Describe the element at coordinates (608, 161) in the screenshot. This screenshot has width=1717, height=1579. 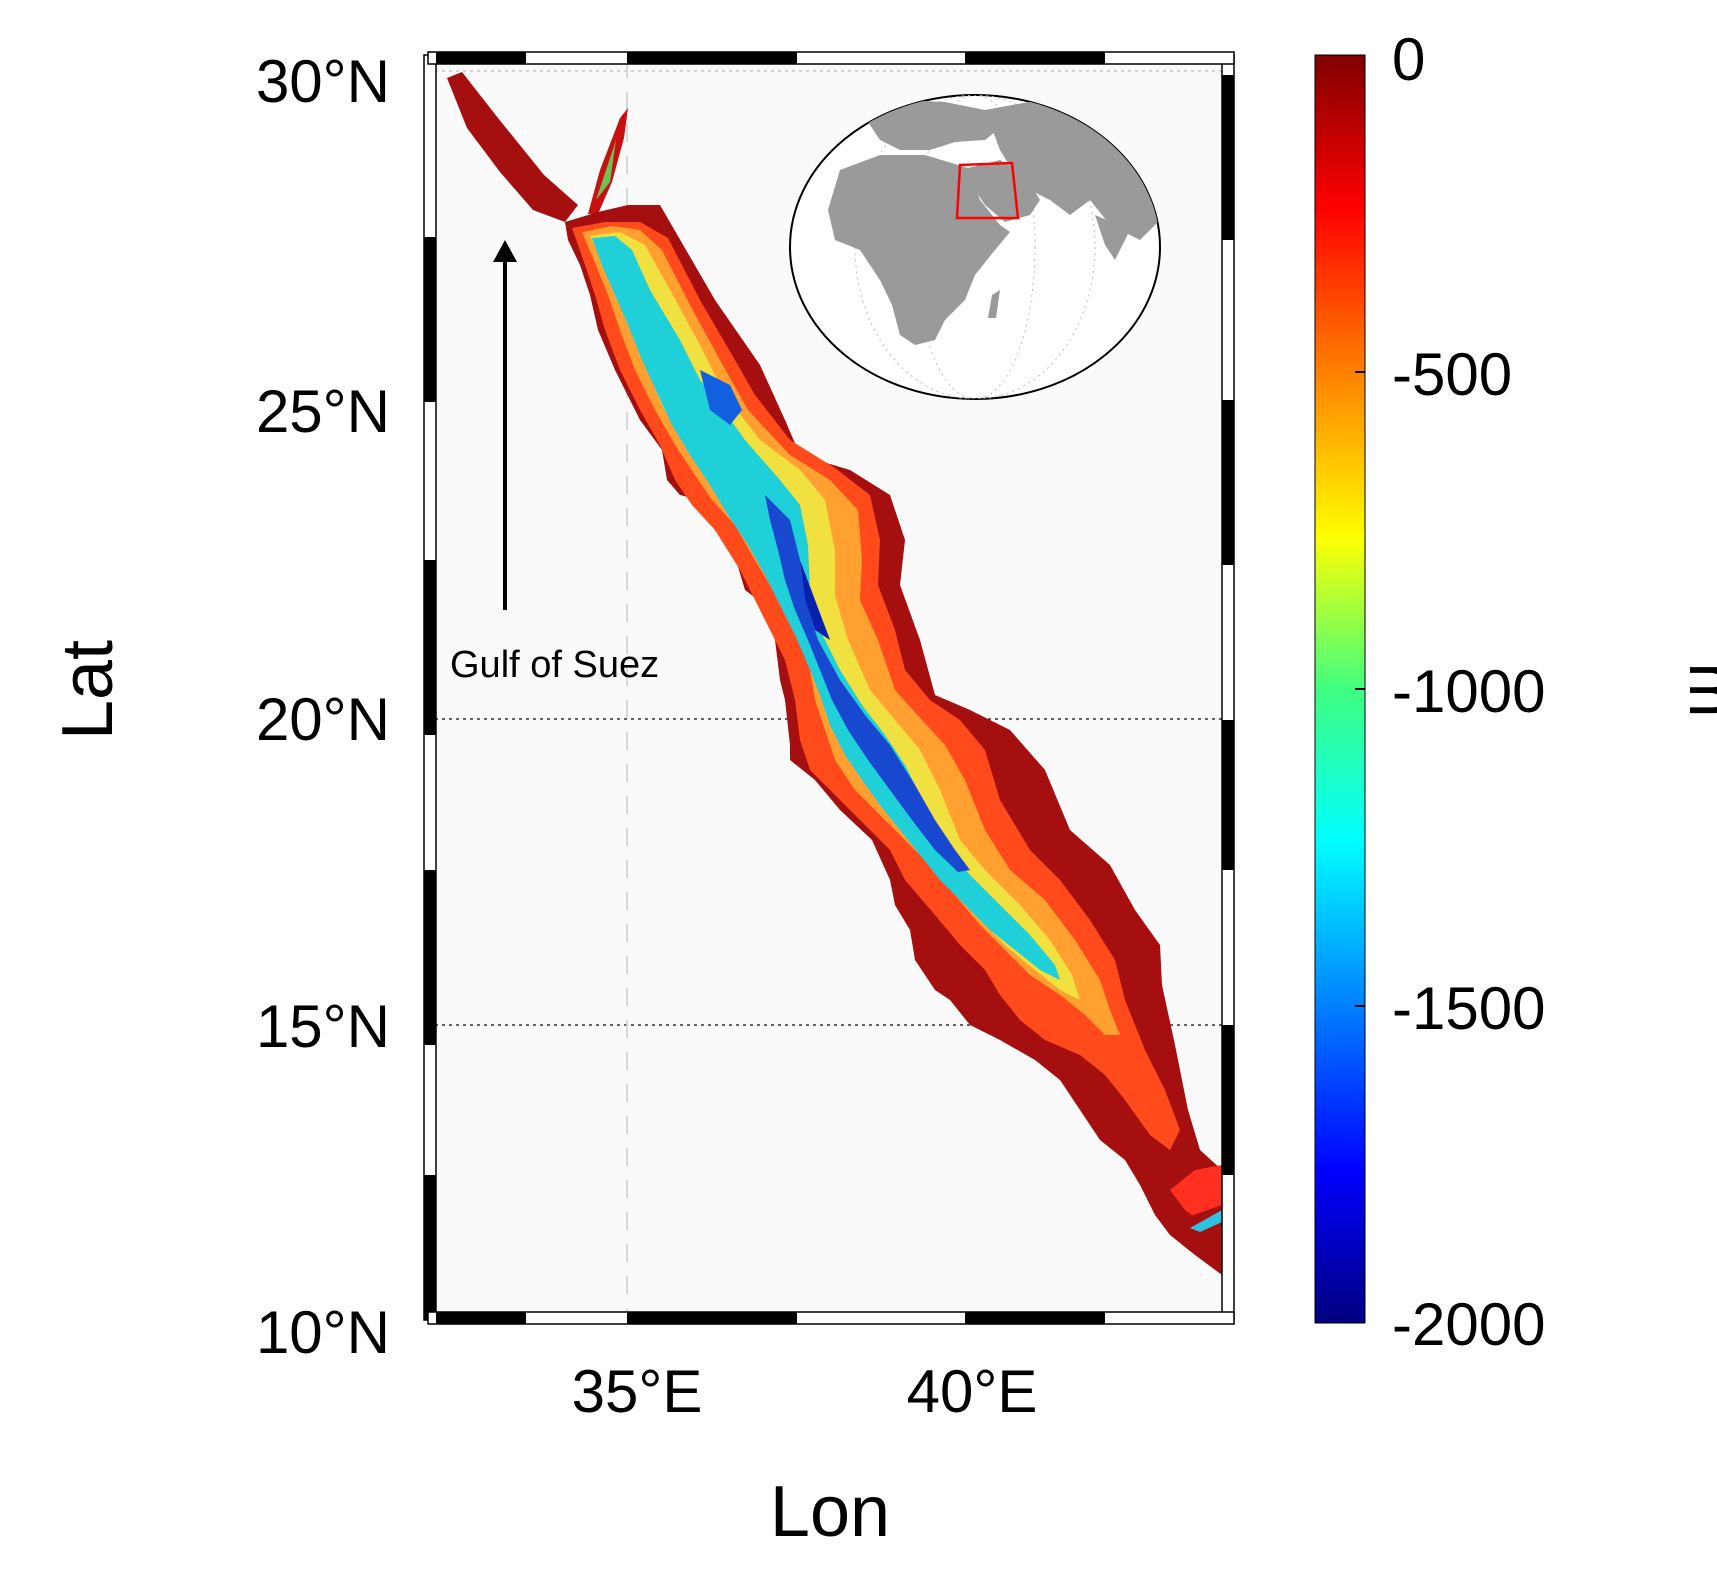
I see `gulf-of-aqaba-shape` at that location.